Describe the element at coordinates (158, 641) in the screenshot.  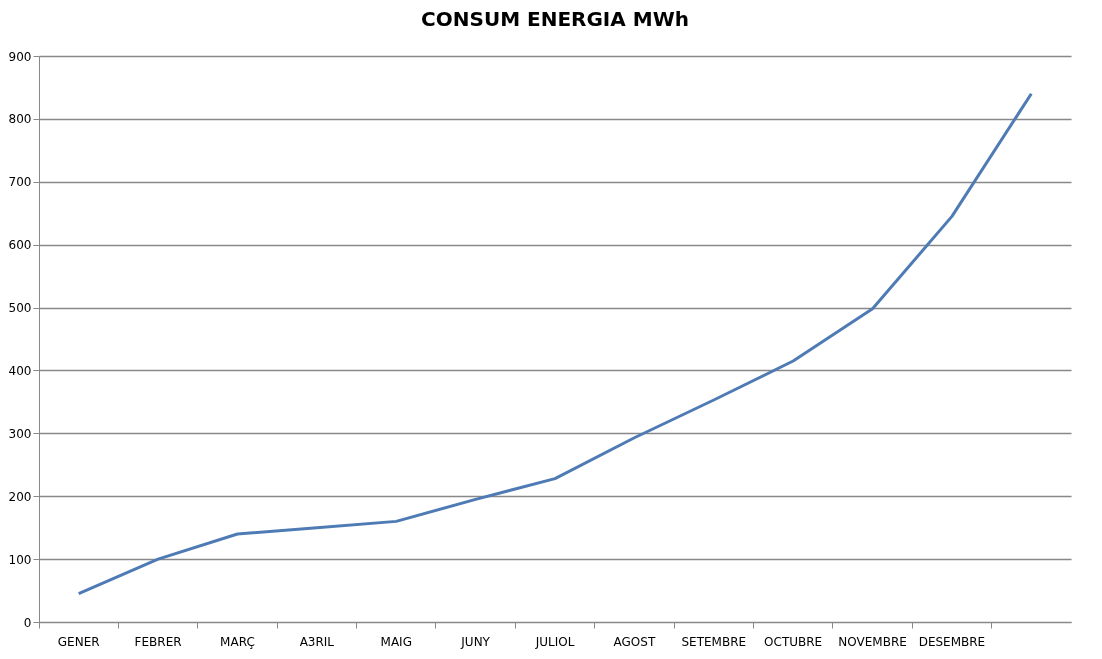
I see `x-tick-label: FEBRER` at that location.